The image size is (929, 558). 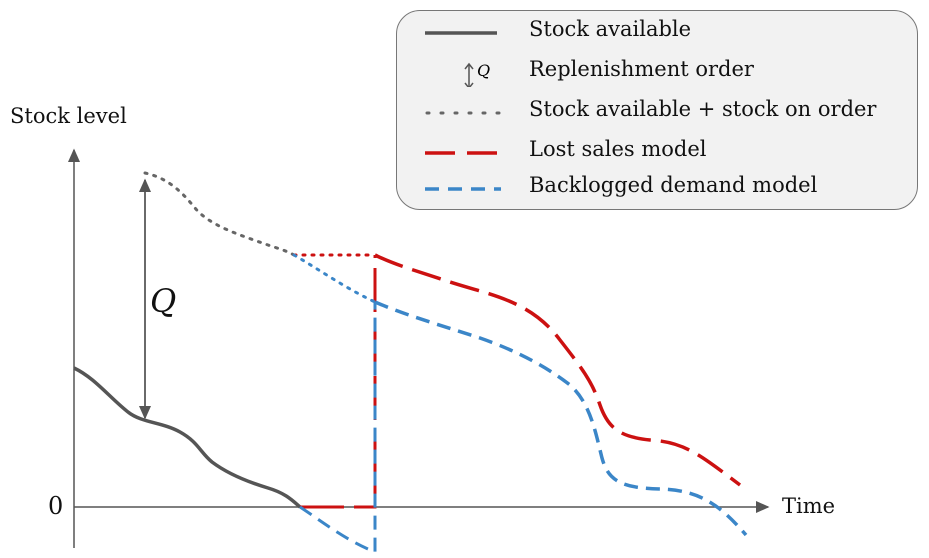 I want to click on legend-q-symbol: Q, so click(x=484, y=70).